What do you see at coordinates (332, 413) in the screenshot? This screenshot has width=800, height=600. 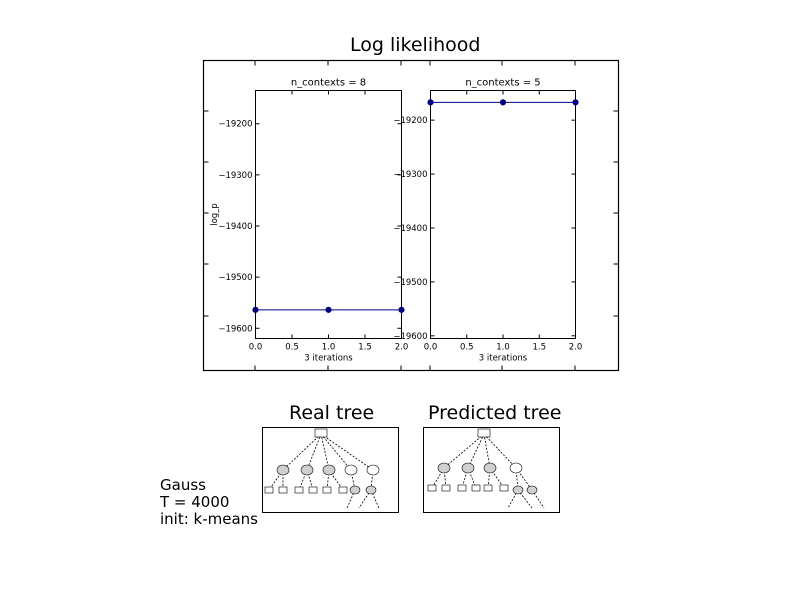 I see `real-tree-title: Real tree` at bounding box center [332, 413].